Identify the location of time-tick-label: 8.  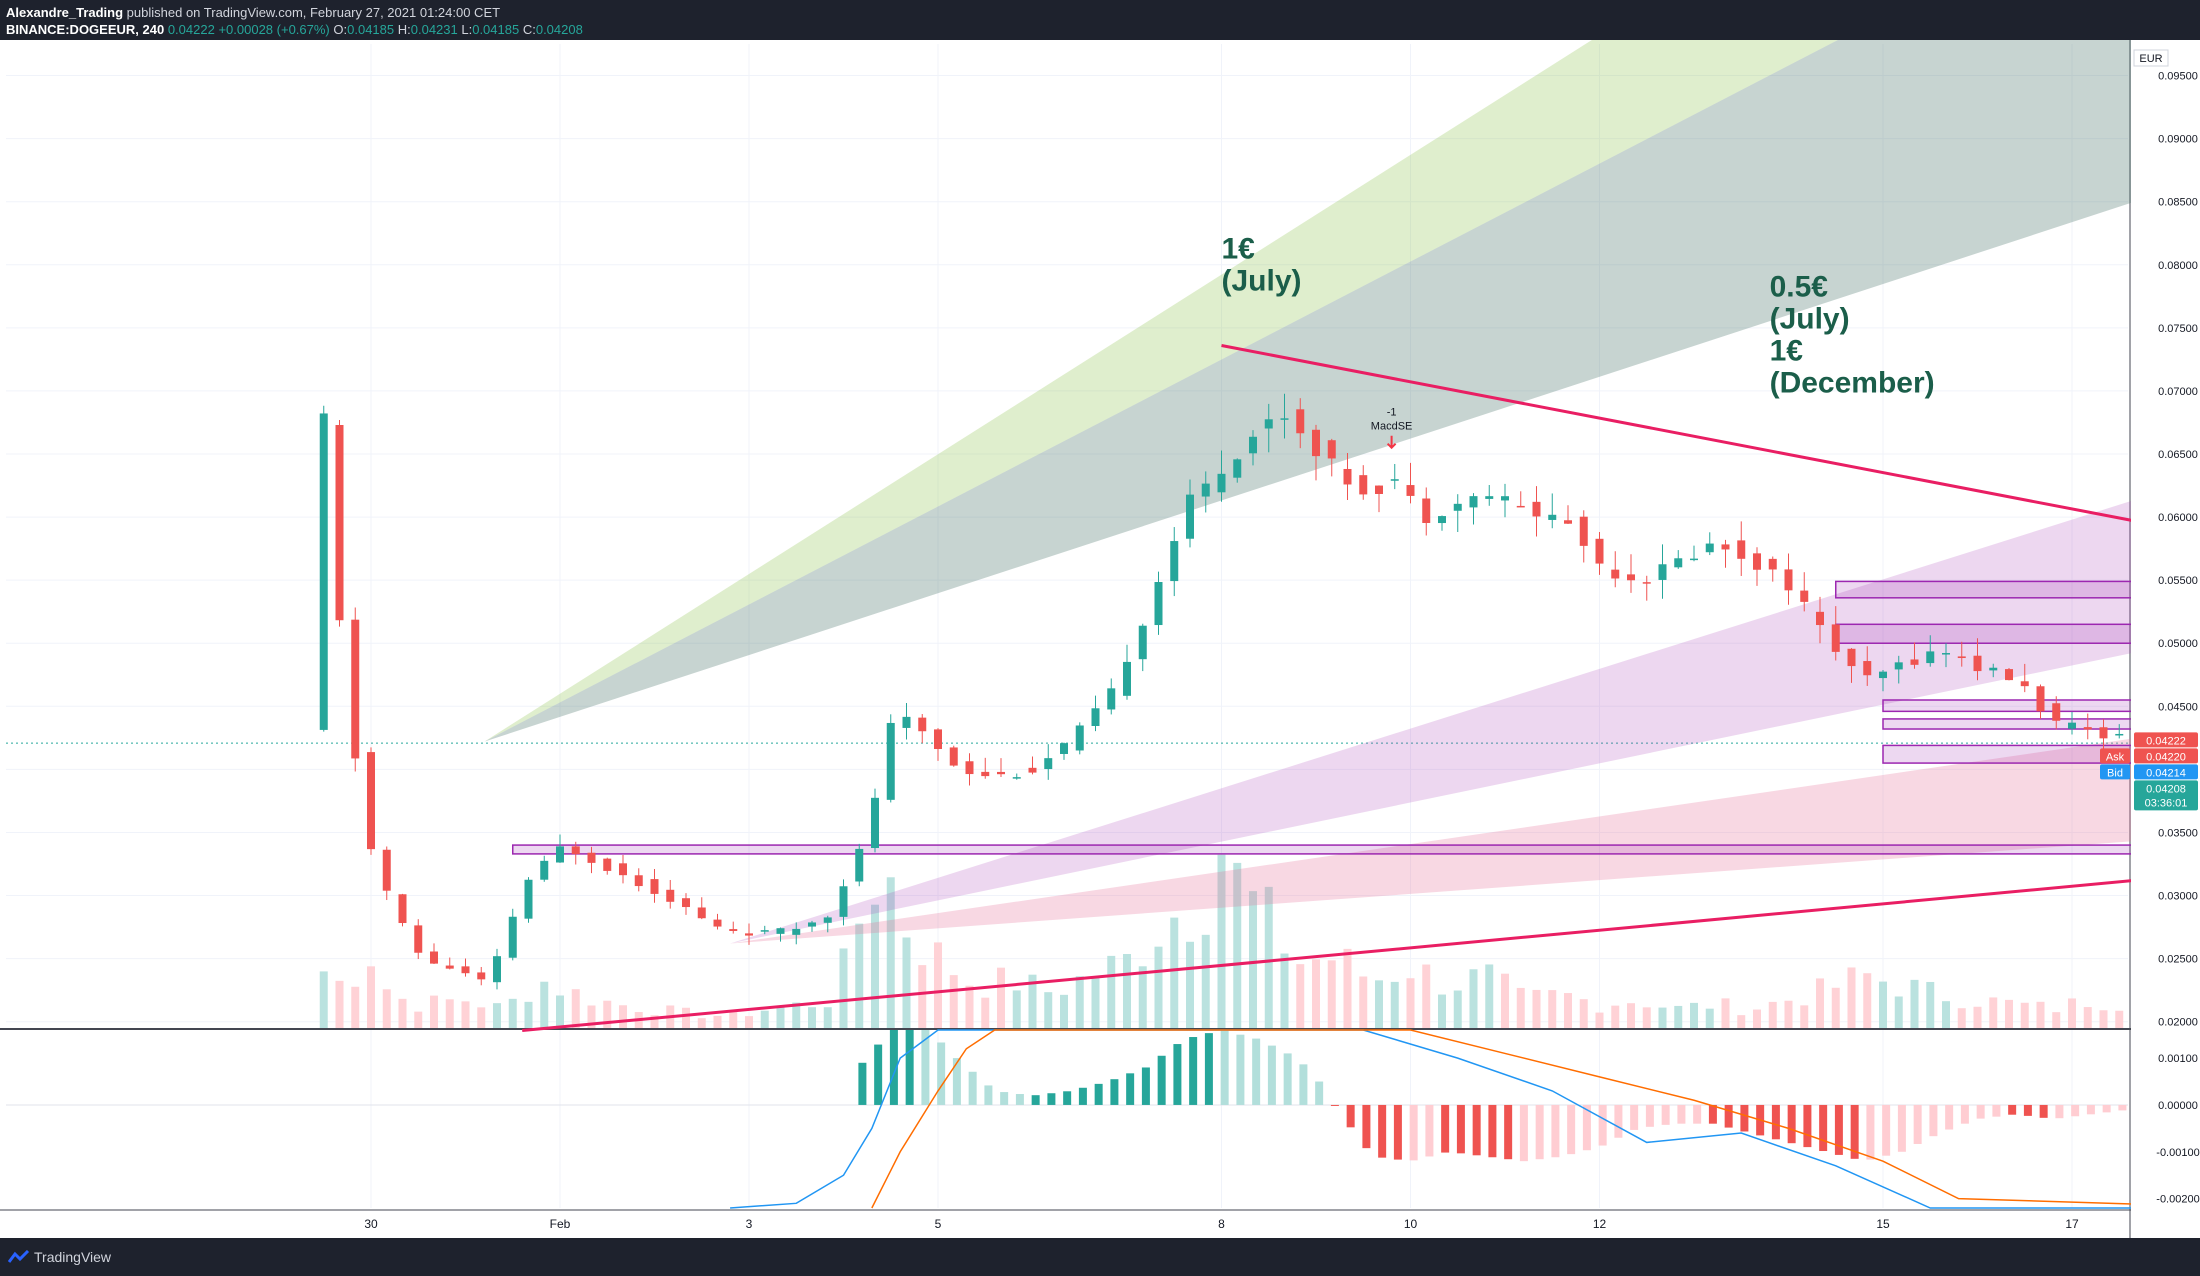
(1221, 1224).